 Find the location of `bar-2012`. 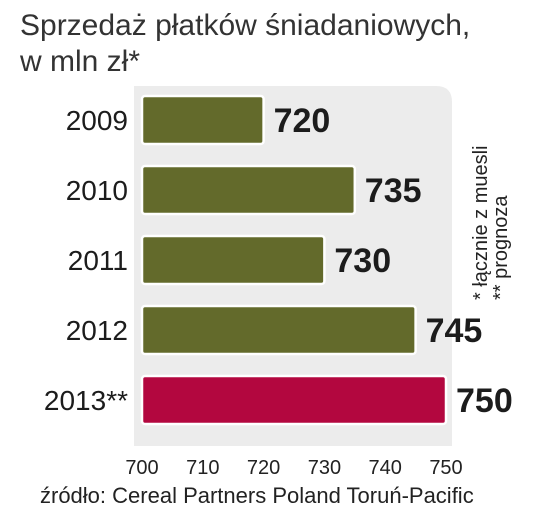

bar-2012 is located at coordinates (278, 330).